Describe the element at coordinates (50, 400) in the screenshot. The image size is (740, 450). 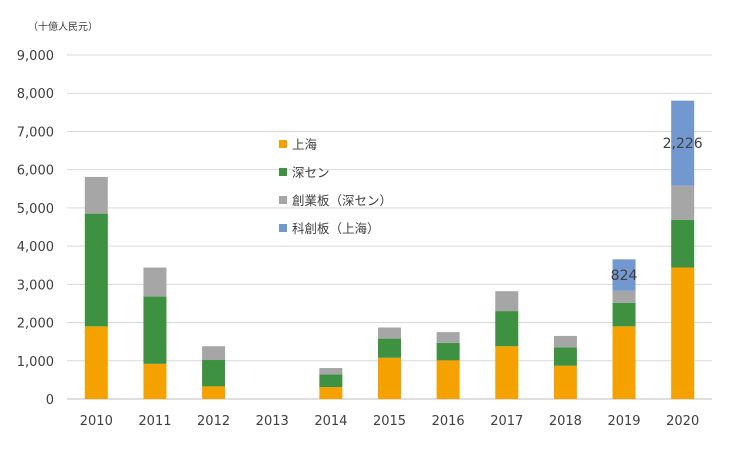
I see `y-tick-label: 0` at that location.